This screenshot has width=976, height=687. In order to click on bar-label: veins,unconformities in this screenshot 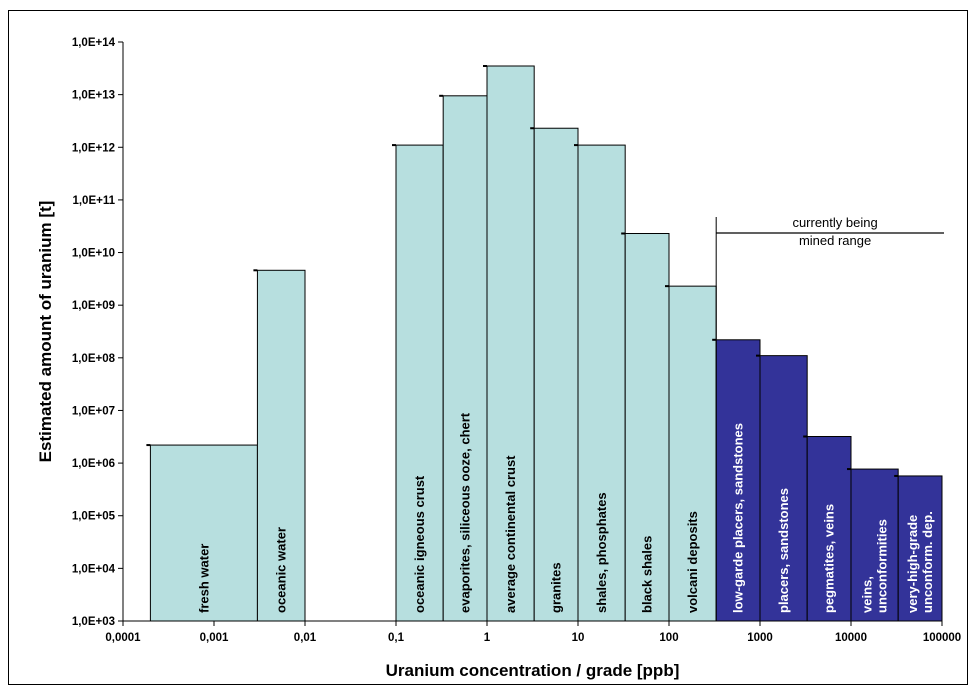, I will do `click(875, 566)`.